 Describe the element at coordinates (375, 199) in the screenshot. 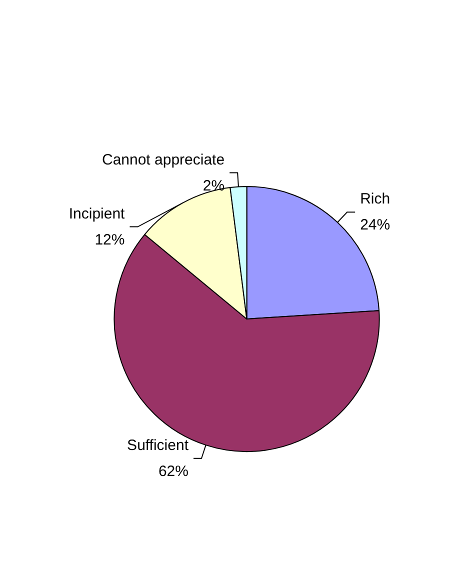

I see `slice-label: Rich` at that location.